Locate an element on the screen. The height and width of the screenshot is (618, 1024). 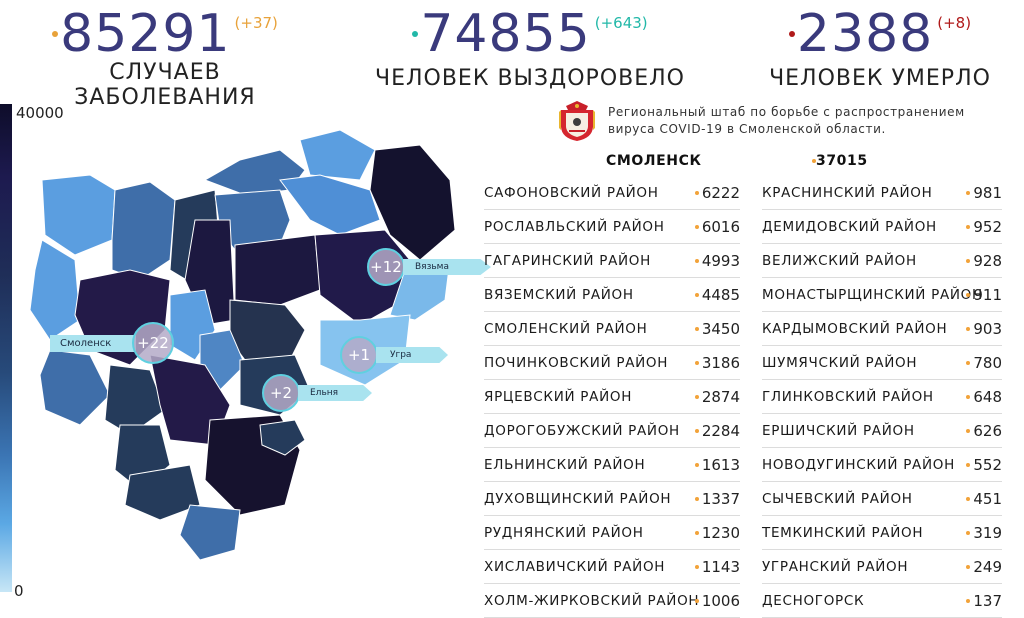
district-row: Починковский район 3186 is located at coordinates (612, 363).